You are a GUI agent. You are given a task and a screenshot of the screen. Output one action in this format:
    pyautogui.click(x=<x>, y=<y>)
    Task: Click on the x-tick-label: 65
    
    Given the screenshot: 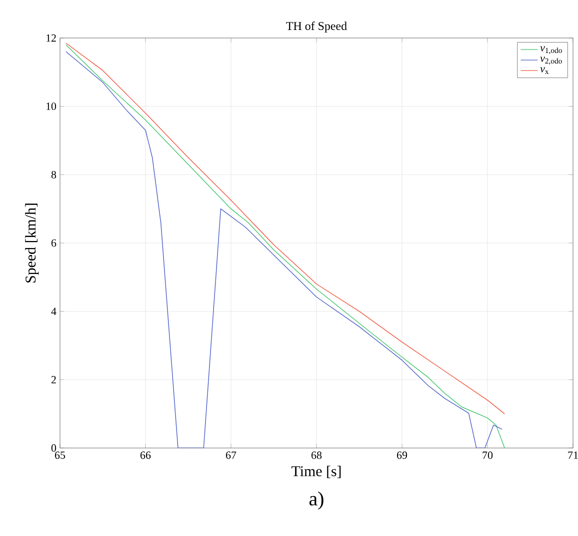 What is the action you would take?
    pyautogui.click(x=60, y=455)
    